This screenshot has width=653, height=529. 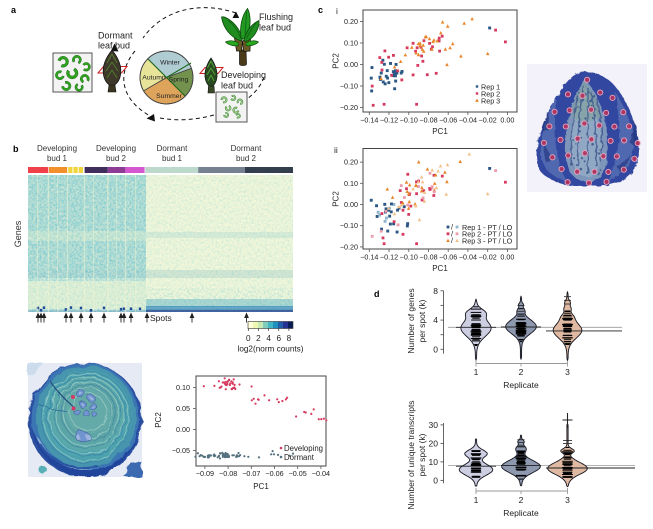 I want to click on svg-text: Winter, so click(x=170, y=63).